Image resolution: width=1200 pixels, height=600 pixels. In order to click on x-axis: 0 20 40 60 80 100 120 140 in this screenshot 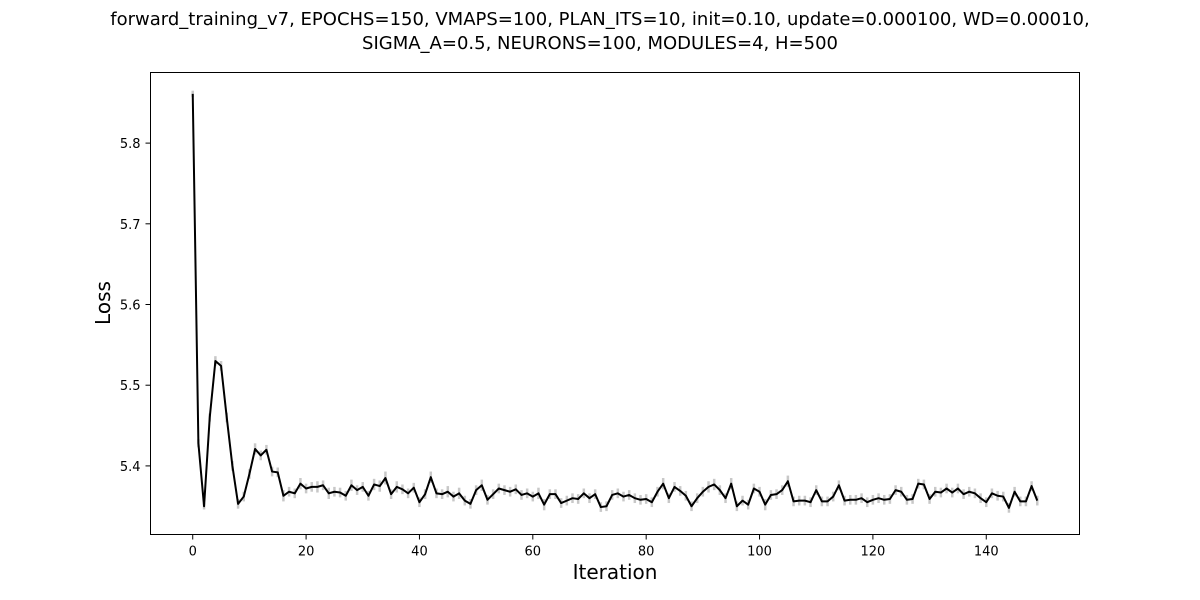, I will do `click(594, 547)`.